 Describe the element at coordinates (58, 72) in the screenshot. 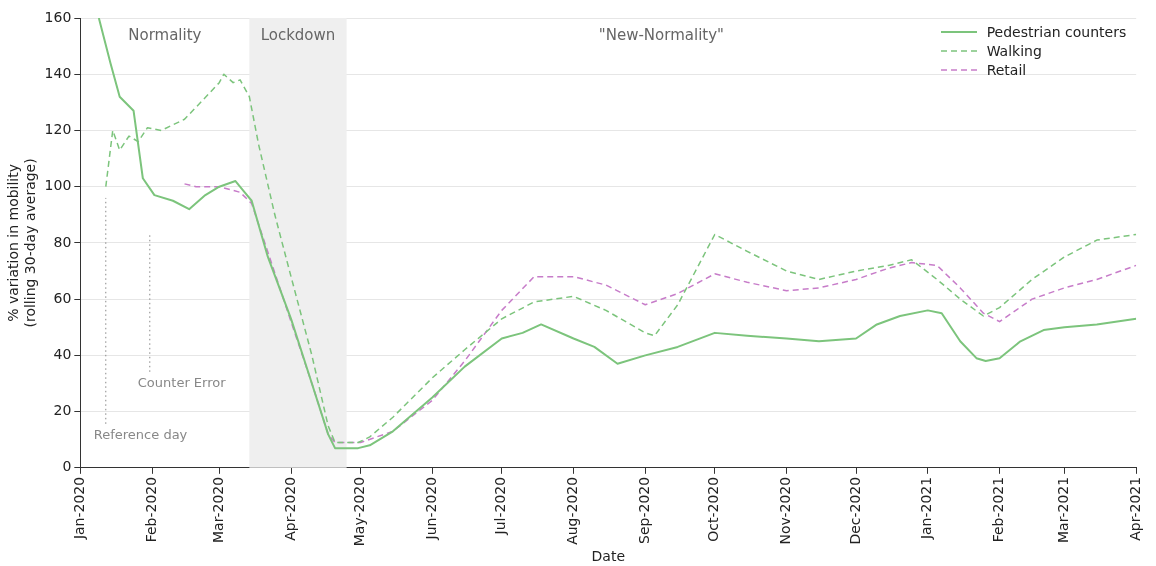

I see `y-tick-label: 140` at that location.